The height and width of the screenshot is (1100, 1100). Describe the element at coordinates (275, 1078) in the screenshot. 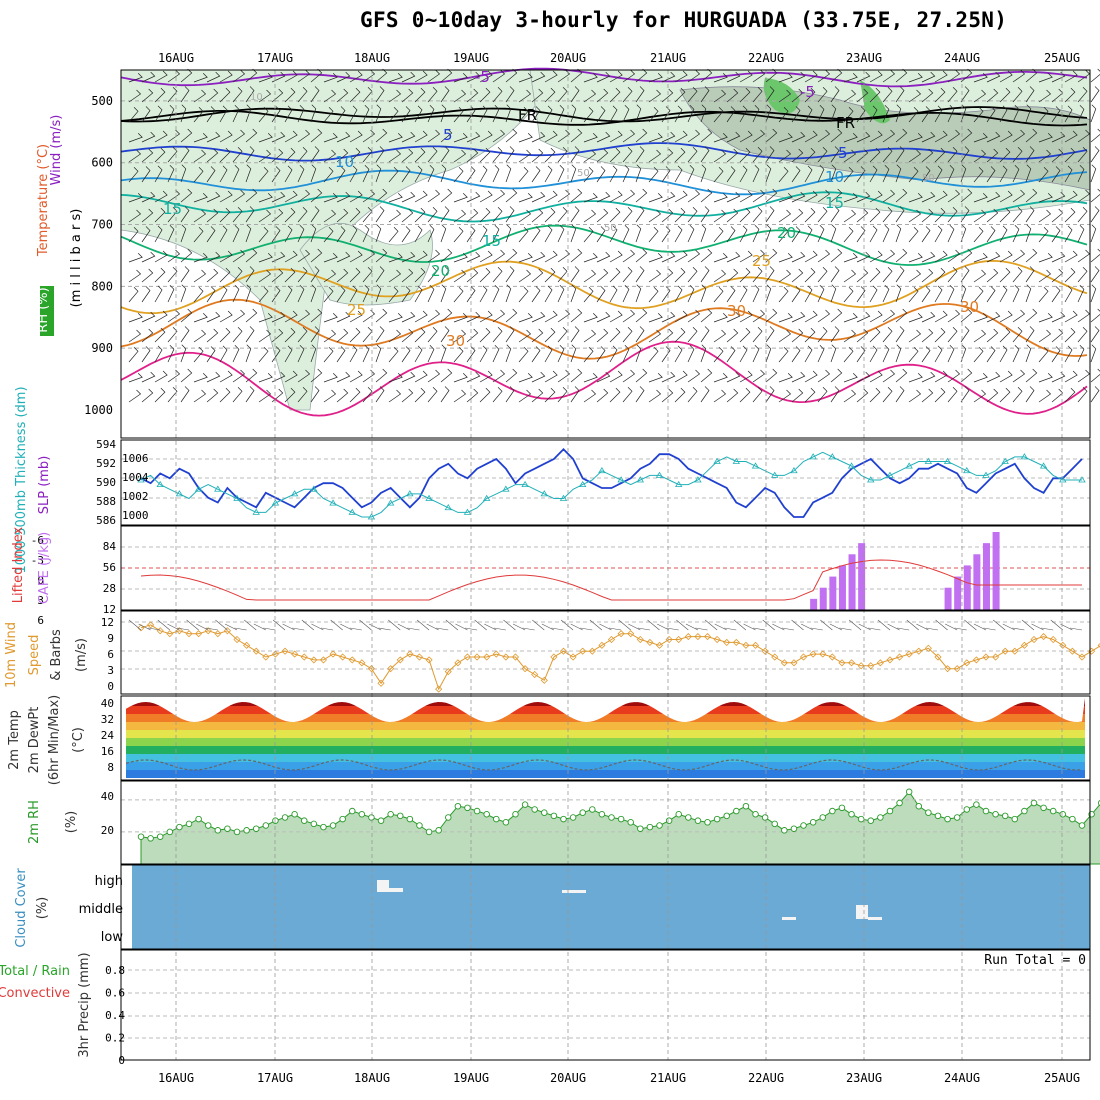

I see `day-label-bottom: 17AUG` at that location.